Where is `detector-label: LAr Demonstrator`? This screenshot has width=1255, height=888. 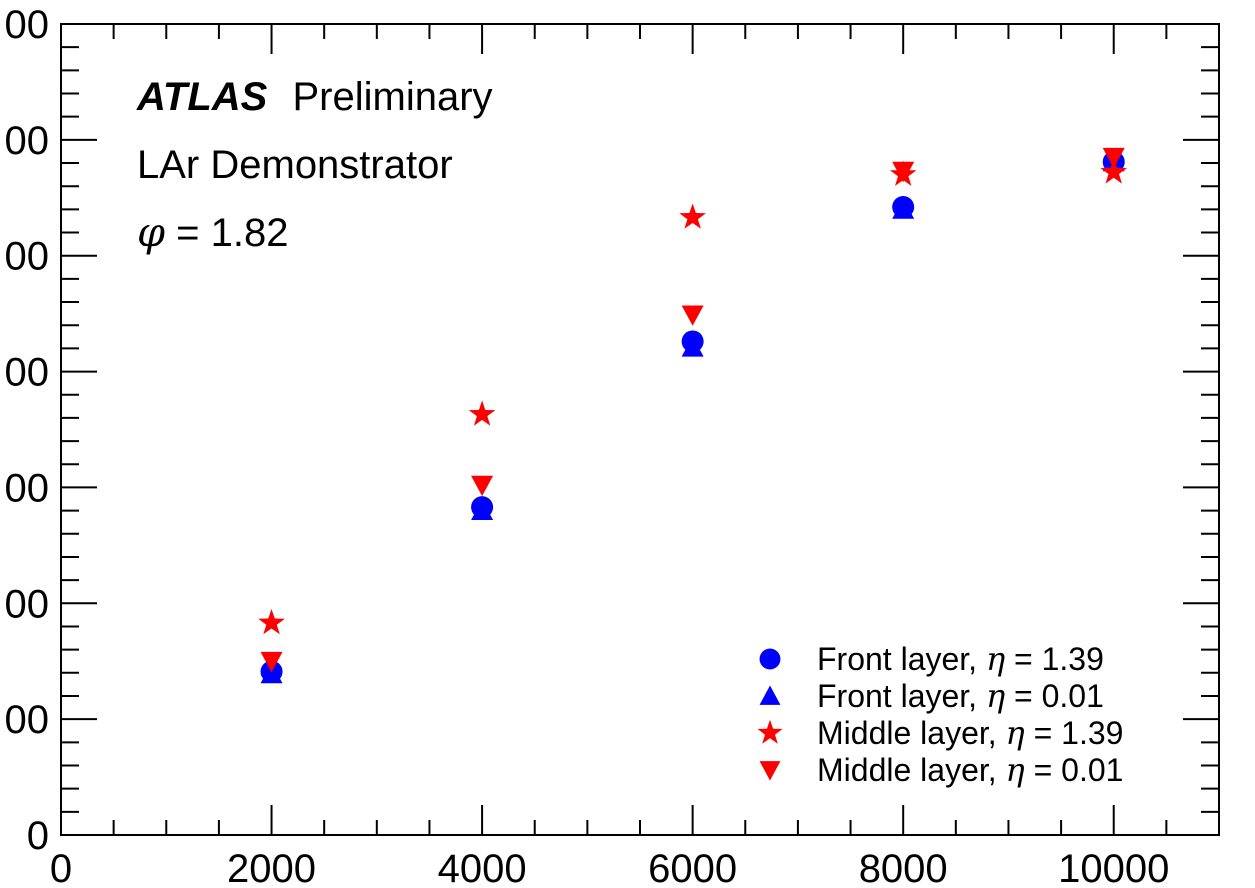 detector-label: LAr Demonstrator is located at coordinates (295, 165).